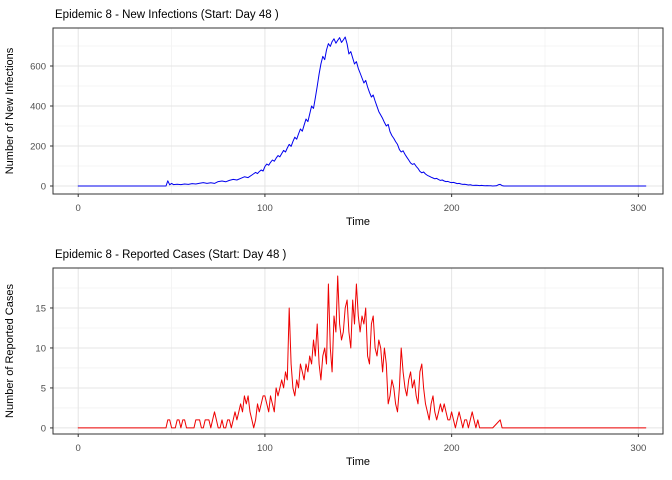 The height and width of the screenshot is (480, 672). What do you see at coordinates (40, 348) in the screenshot?
I see `y-tick-label: 10` at bounding box center [40, 348].